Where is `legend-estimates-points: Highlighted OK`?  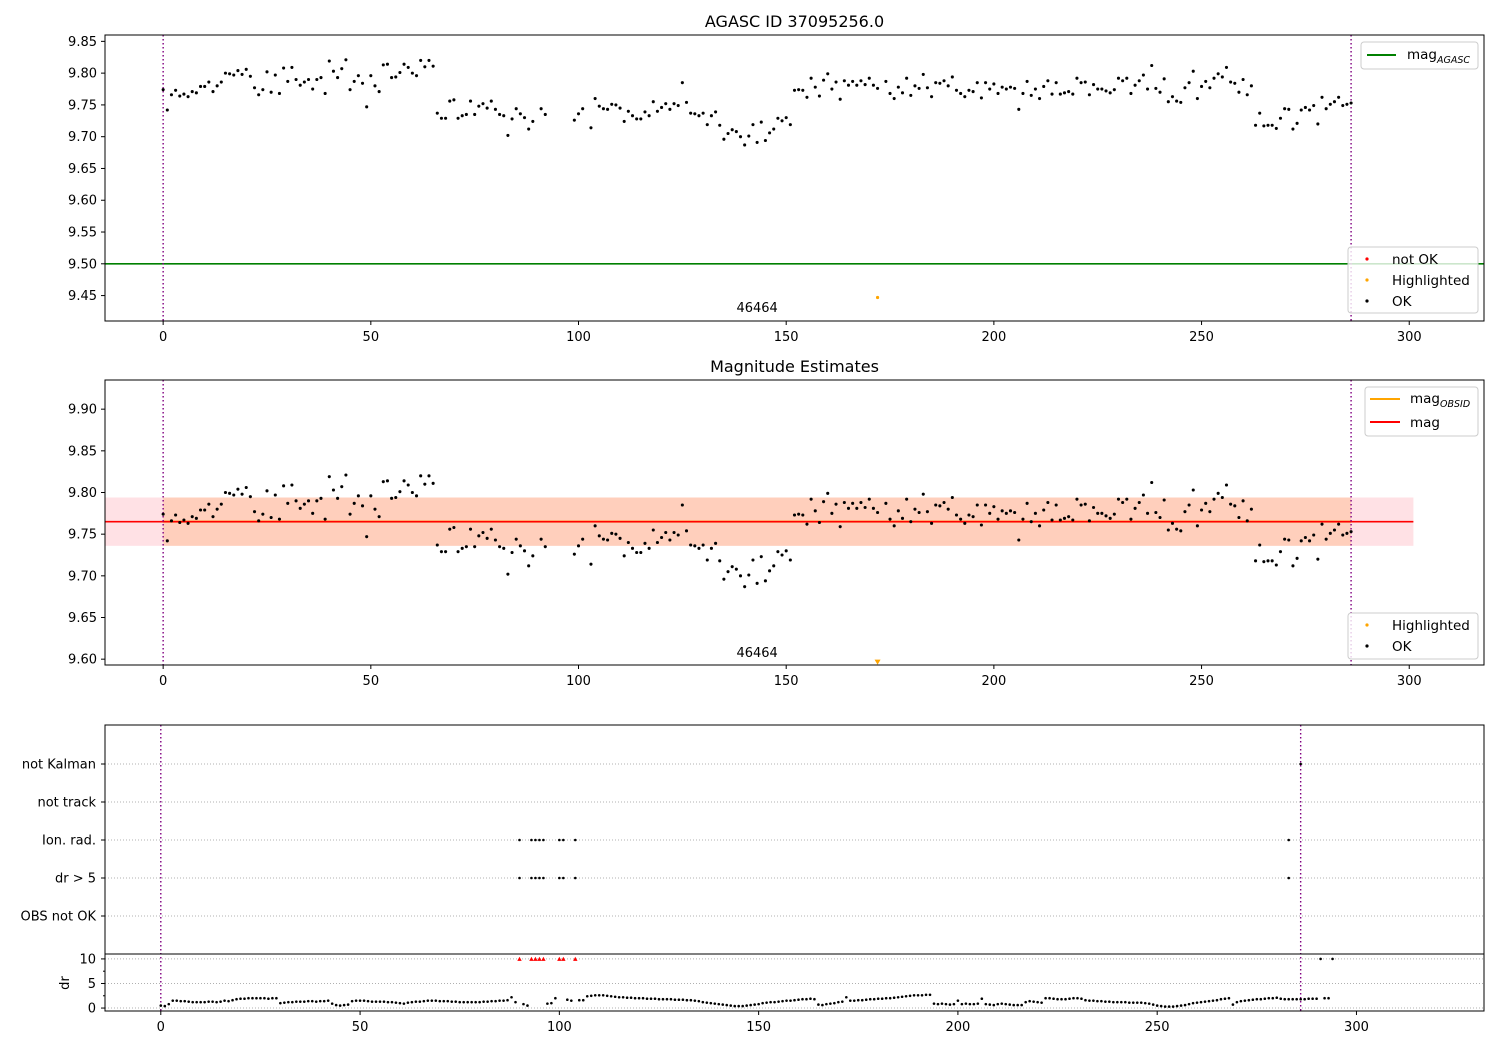 legend-estimates-points: Highlighted OK is located at coordinates (1413, 636).